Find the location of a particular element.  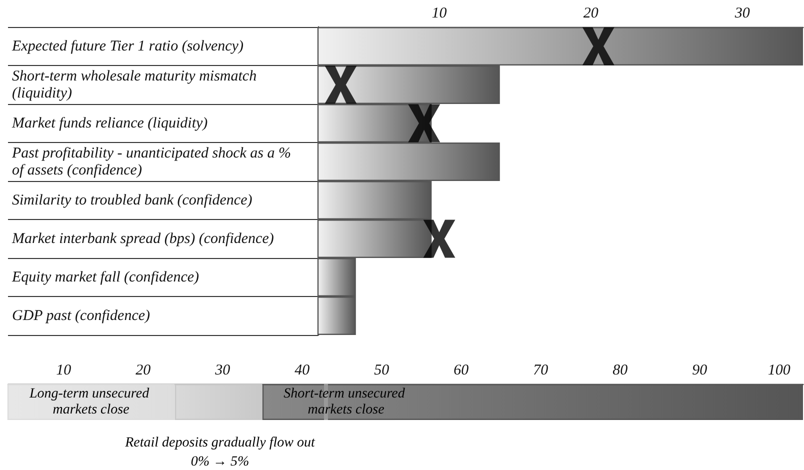

x-tick-label: 70 is located at coordinates (541, 370).